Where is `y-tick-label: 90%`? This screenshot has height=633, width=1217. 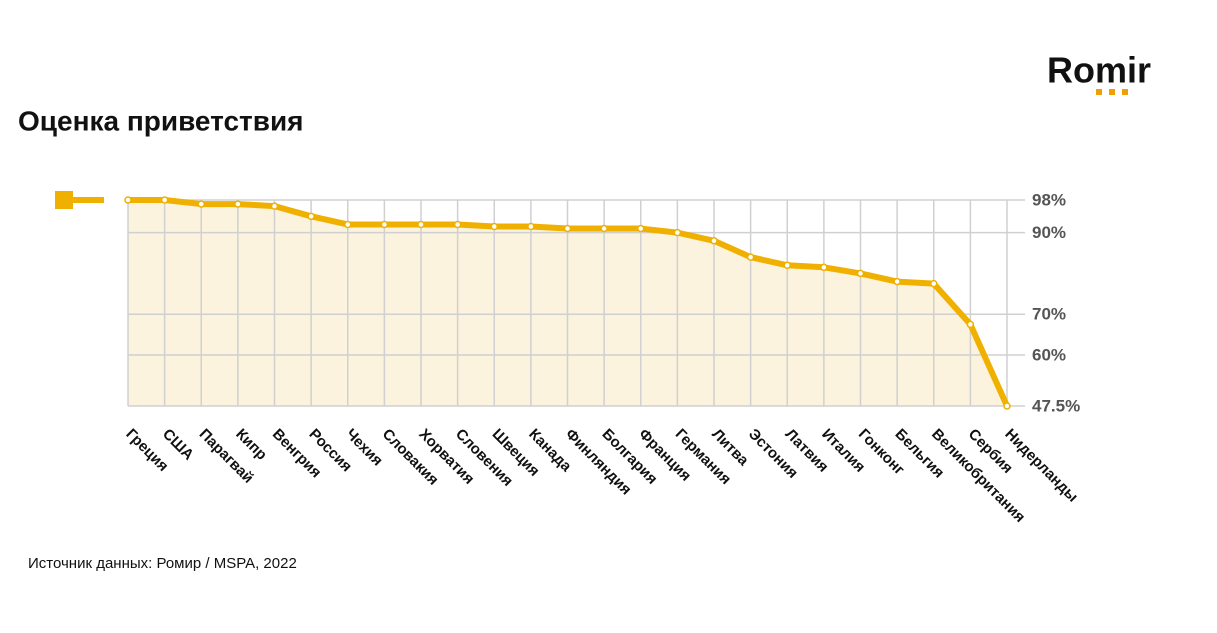 y-tick-label: 90% is located at coordinates (1049, 232).